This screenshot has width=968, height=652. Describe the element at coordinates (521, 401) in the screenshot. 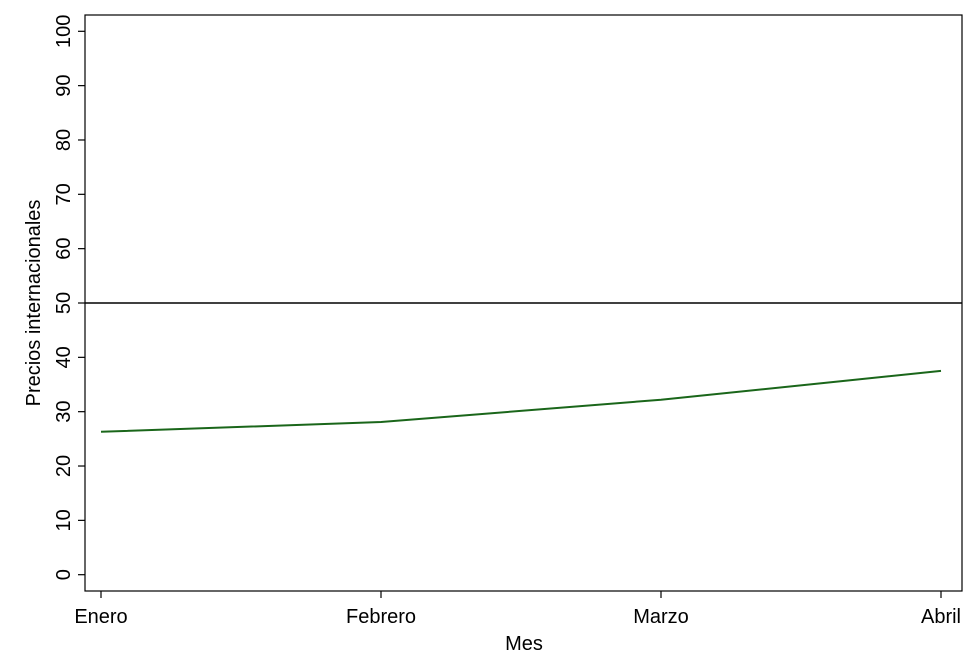

I see `data-line` at that location.